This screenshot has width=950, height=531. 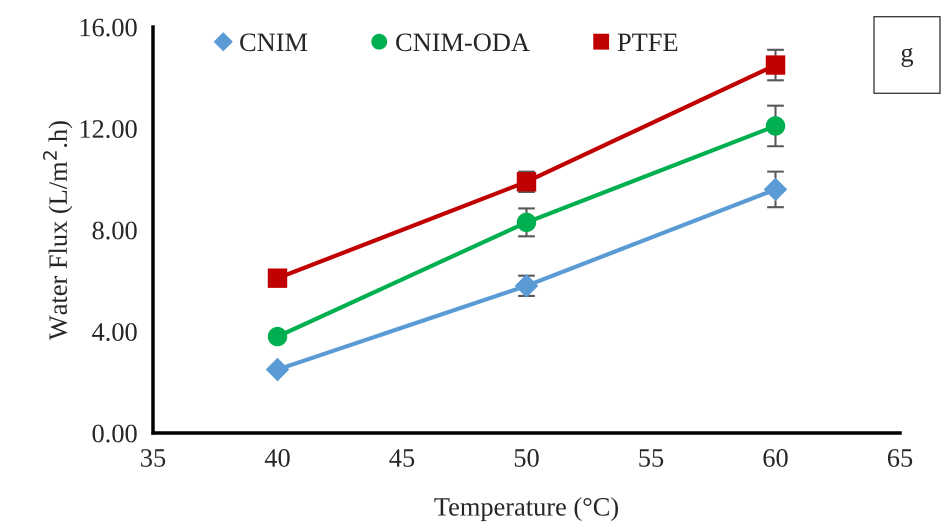 I want to click on y-tick-label: 4.00, so click(x=114, y=332).